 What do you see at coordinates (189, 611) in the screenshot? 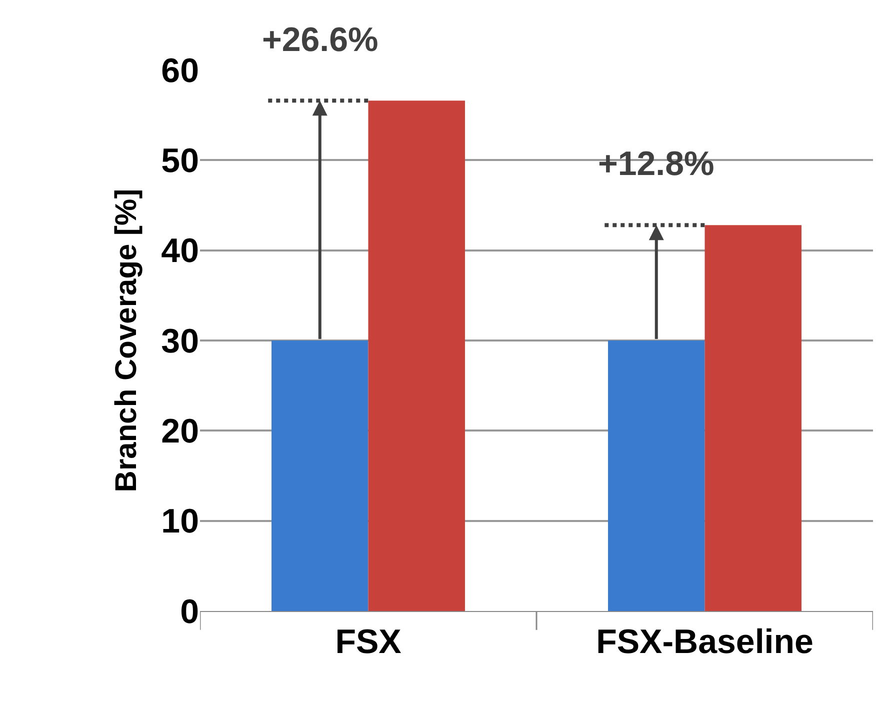
I see `y-tick-label: 0` at bounding box center [189, 611].